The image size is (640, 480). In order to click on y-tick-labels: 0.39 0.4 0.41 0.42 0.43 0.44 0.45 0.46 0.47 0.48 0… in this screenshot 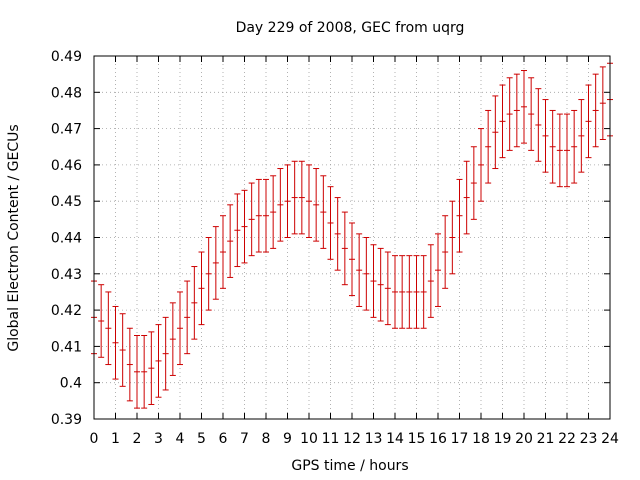, I will do `click(66, 238)`.